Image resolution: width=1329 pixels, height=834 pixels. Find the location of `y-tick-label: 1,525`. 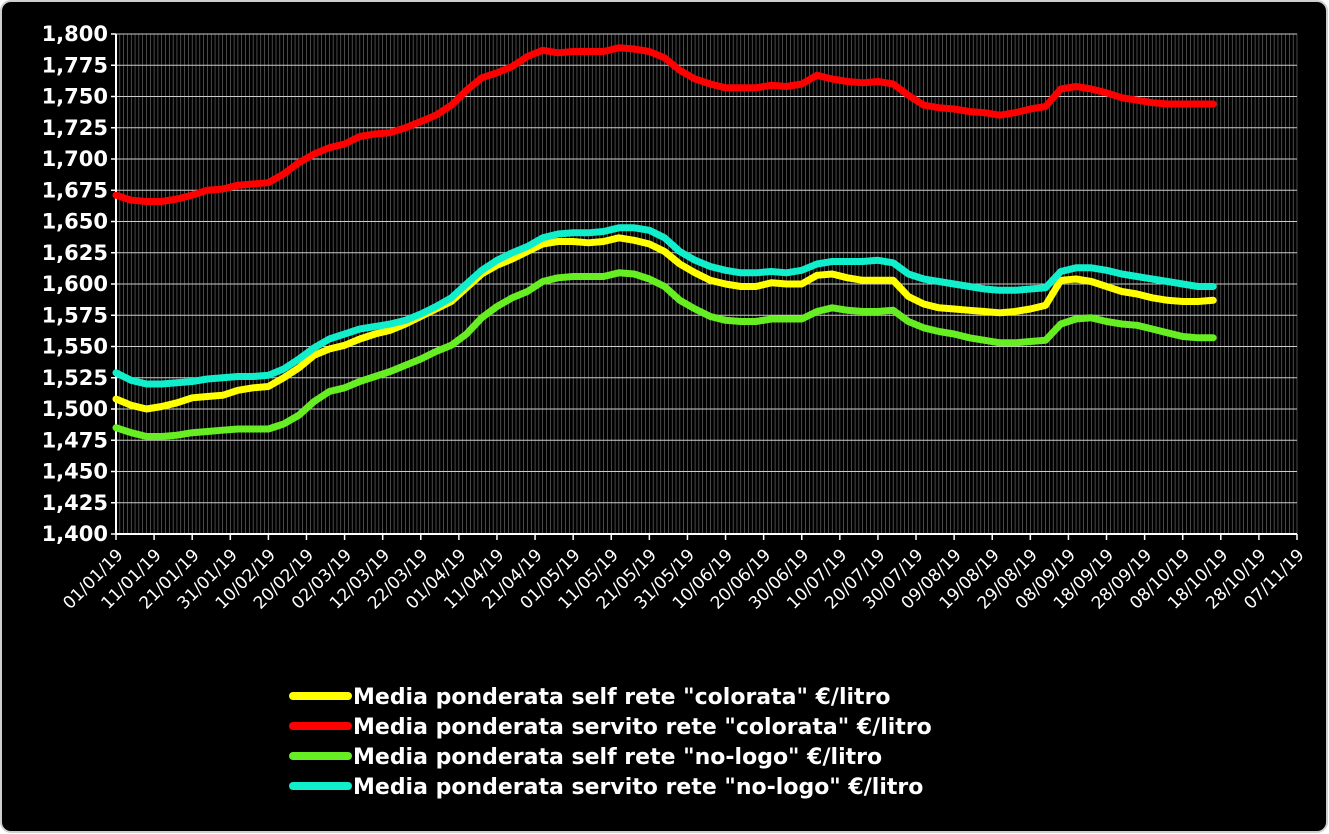

y-tick-label: 1,525 is located at coordinates (75, 378).